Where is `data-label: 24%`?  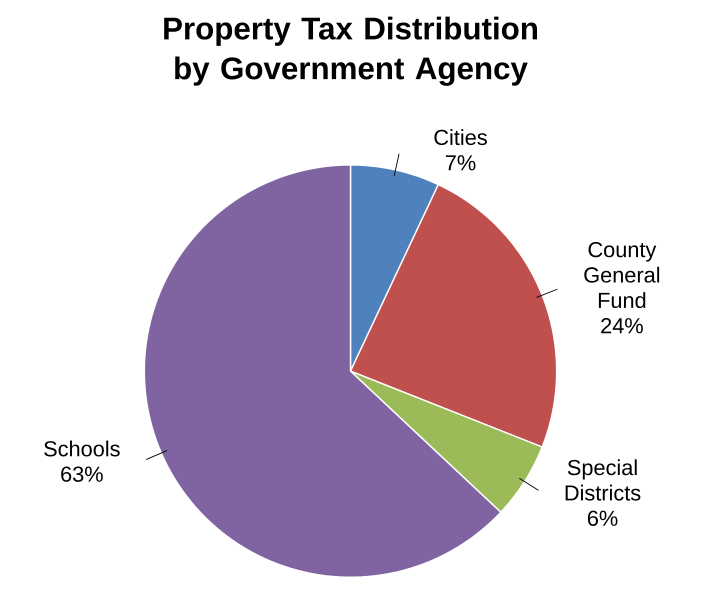 data-label: 24% is located at coordinates (622, 326).